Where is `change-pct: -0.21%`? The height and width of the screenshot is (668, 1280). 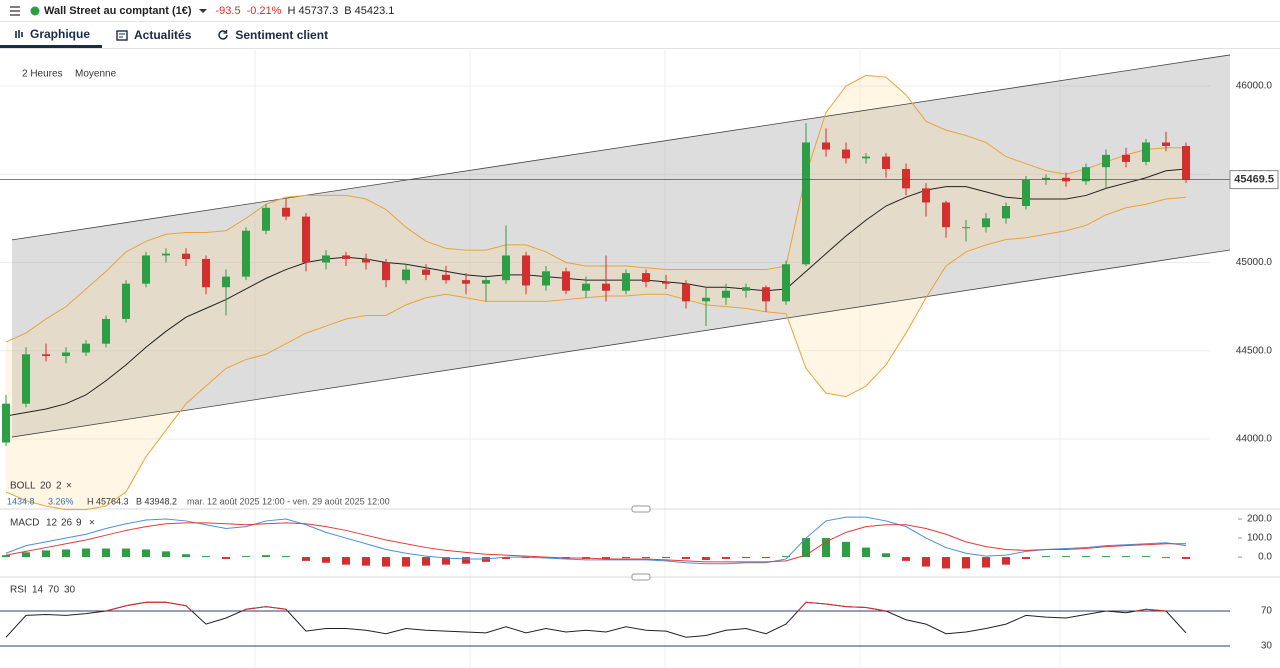 change-pct: -0.21% is located at coordinates (264, 10).